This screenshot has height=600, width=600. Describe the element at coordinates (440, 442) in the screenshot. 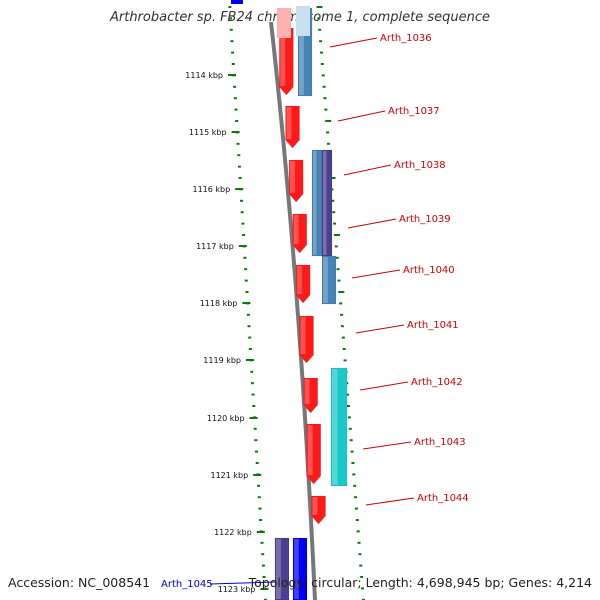

I see `gene-label: Arth_1043` at that location.